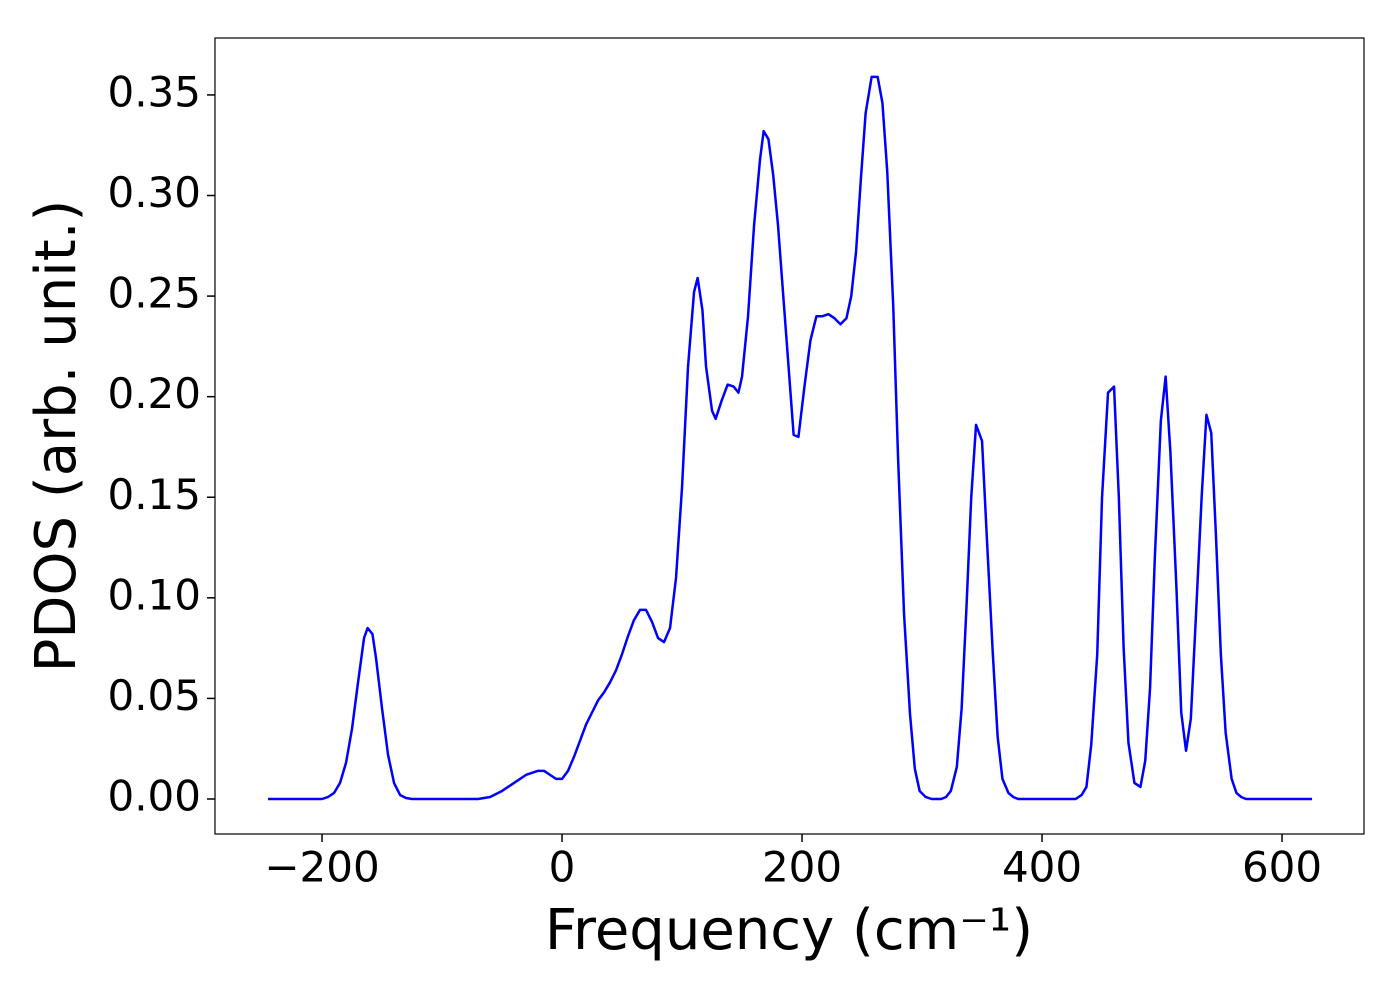 The width and height of the screenshot is (1400, 1000). I want to click on y-tick-label: 0.30, so click(154, 192).